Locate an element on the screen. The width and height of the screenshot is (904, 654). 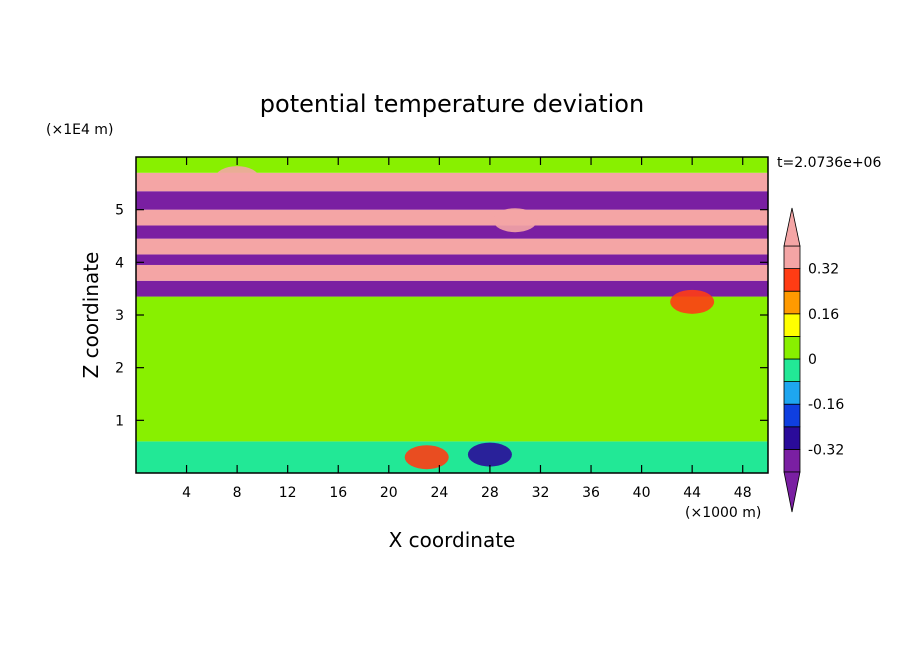
time-label: t=2.0736e+06 is located at coordinates (829, 163).